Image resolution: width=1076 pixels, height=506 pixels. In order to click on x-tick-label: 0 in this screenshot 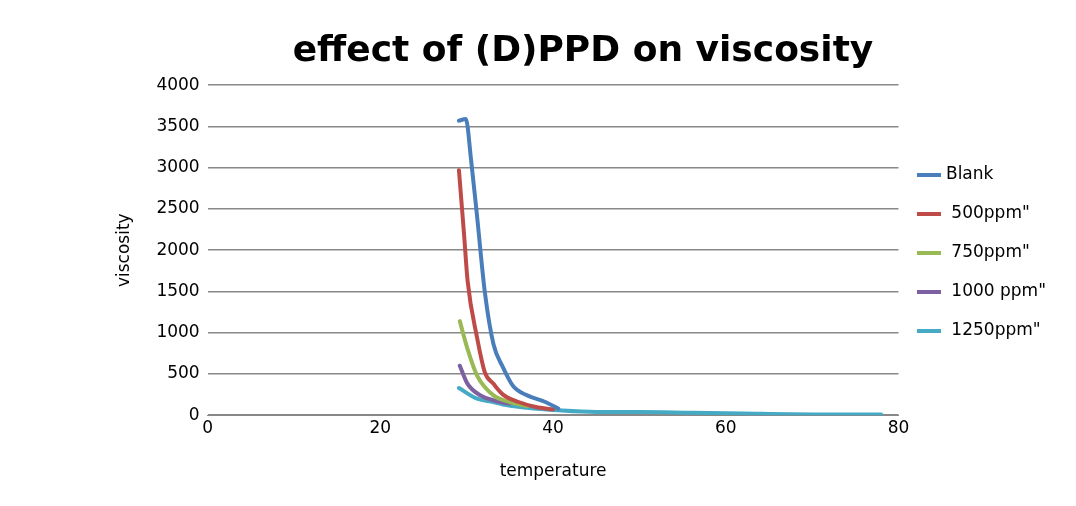, I will do `click(208, 426)`.